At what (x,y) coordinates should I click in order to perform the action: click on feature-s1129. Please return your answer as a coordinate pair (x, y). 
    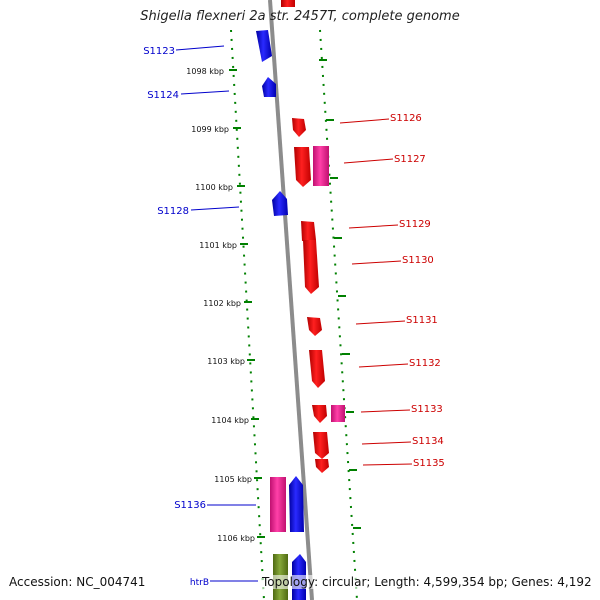
    Looking at the image, I should click on (308, 231).